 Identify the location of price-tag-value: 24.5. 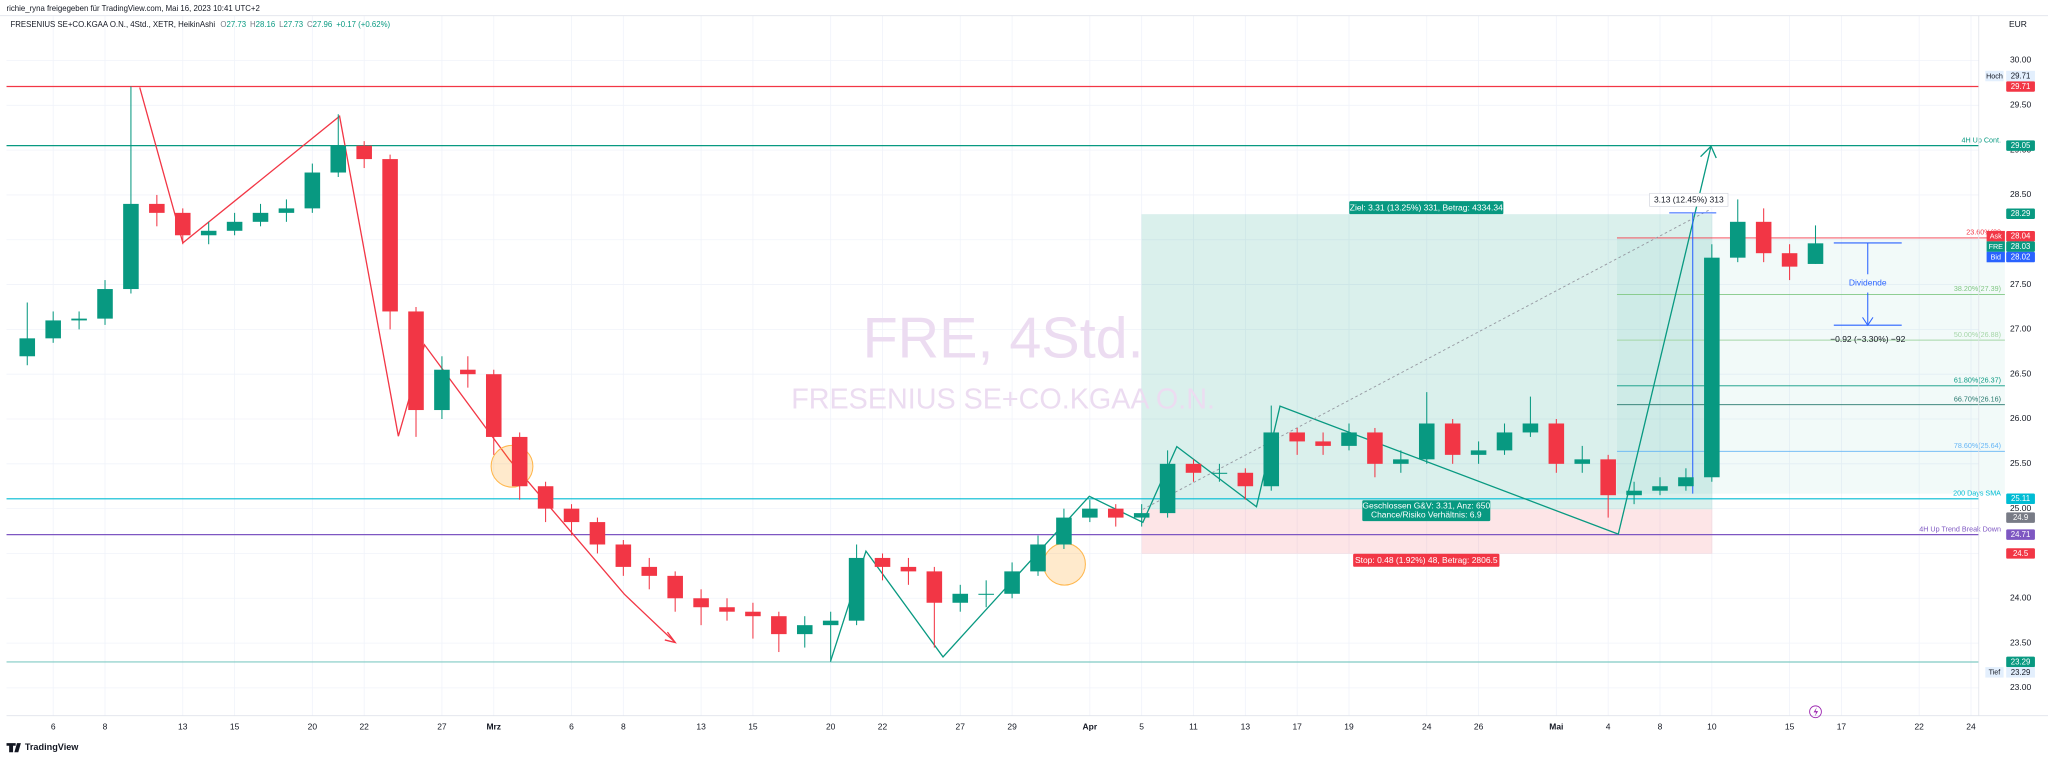
(2021, 553).